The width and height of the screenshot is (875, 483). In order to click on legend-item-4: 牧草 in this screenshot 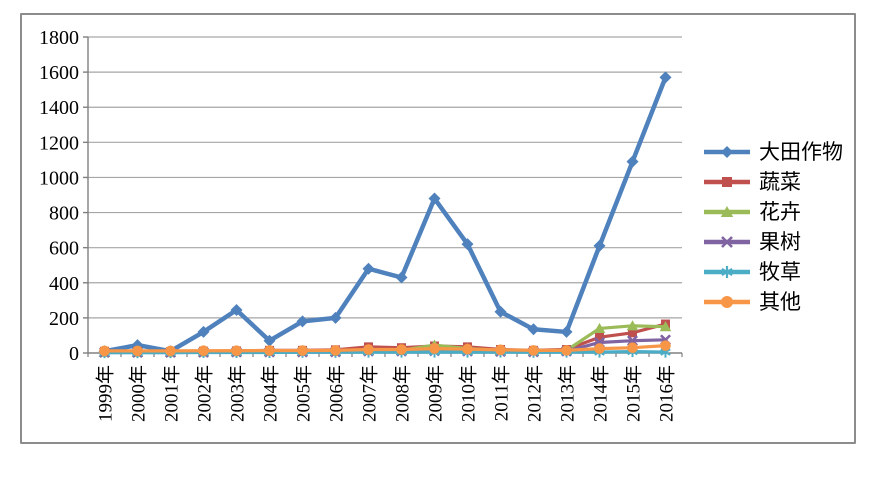, I will do `click(773, 272)`.